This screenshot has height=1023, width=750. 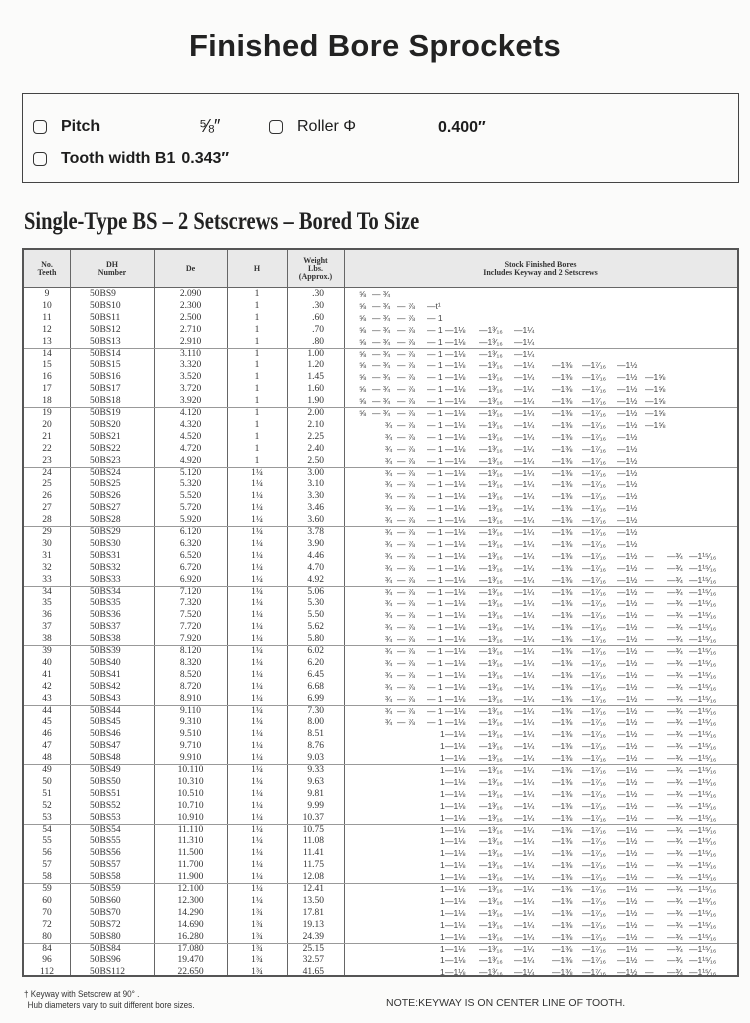 What do you see at coordinates (47, 948) in the screenshot?
I see `cell-teeth: 84` at bounding box center [47, 948].